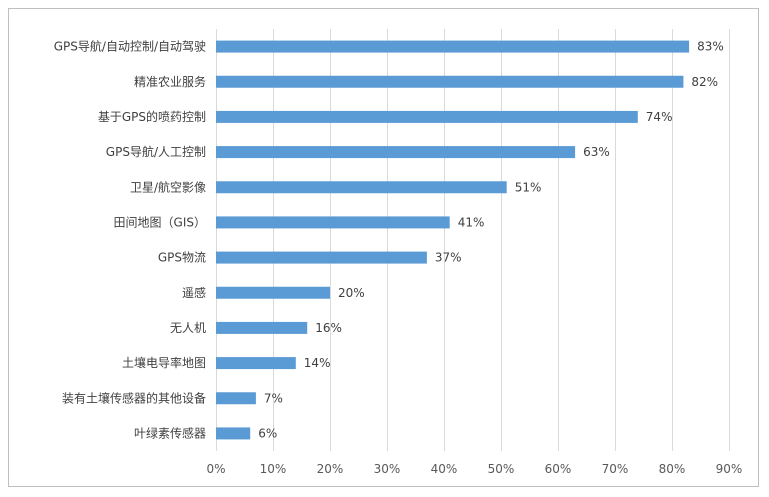 This screenshot has height=497, width=769. Describe the element at coordinates (170, 81) in the screenshot. I see `category-label: 精准农业服务` at that location.